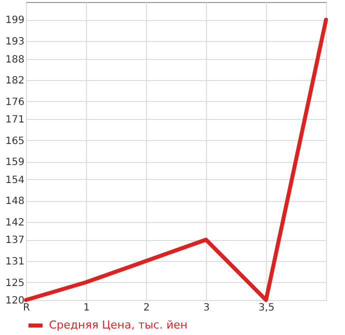 The image size is (345, 335). I want to click on x-tick-label: 3,5, so click(266, 308).